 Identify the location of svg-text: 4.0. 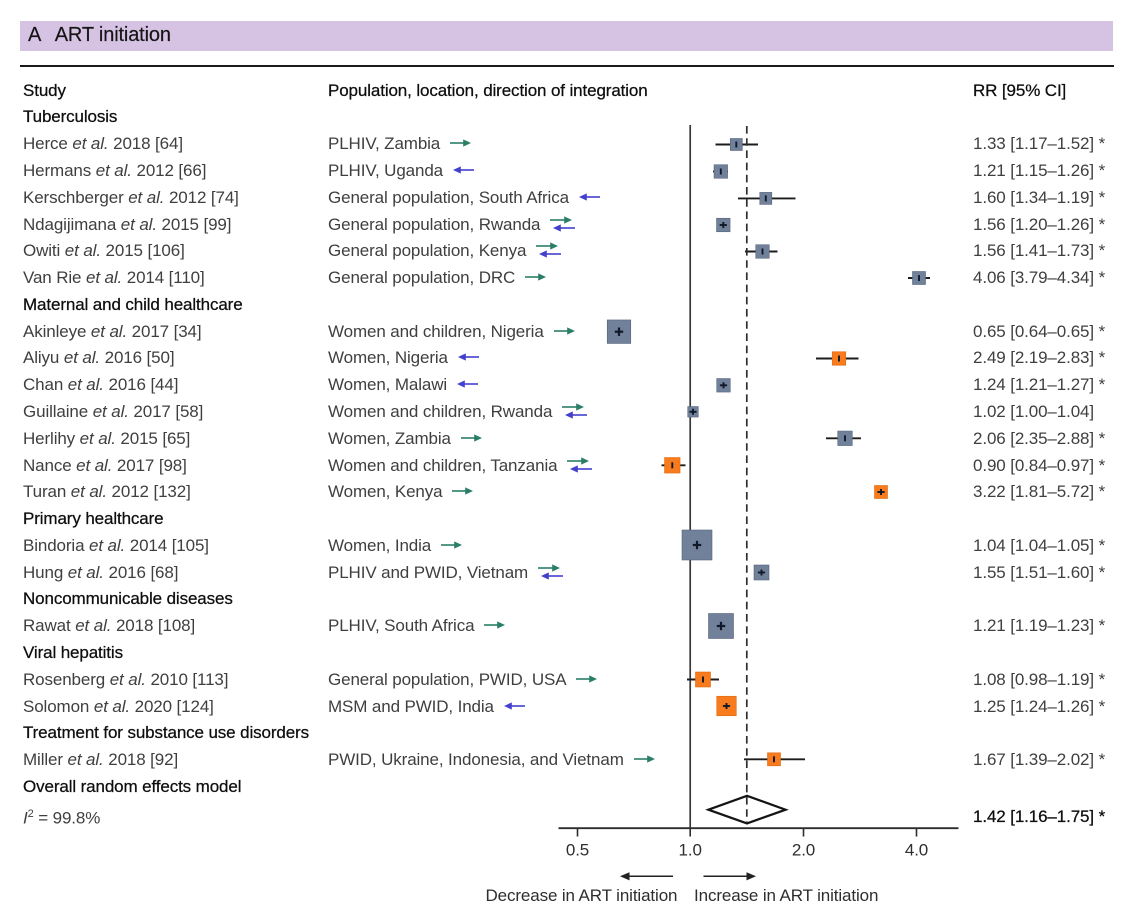
(916, 850).